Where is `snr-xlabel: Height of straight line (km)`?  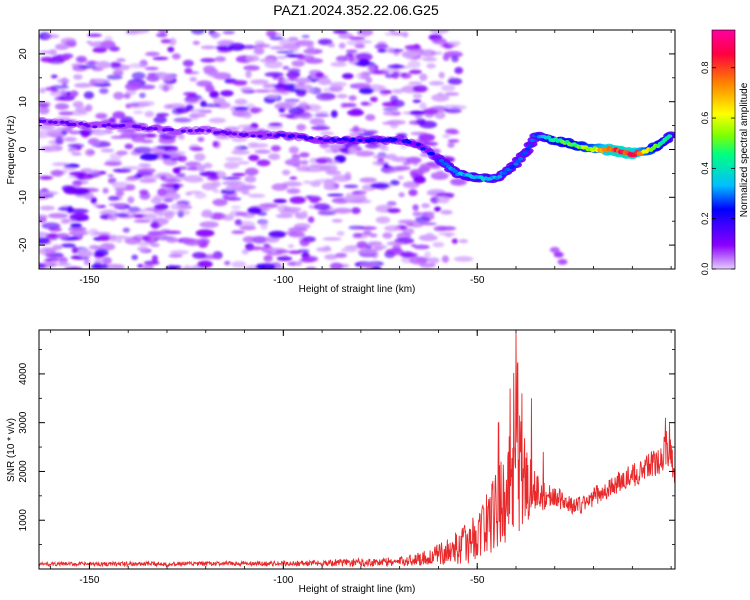 snr-xlabel: Height of straight line (km) is located at coordinates (357, 589).